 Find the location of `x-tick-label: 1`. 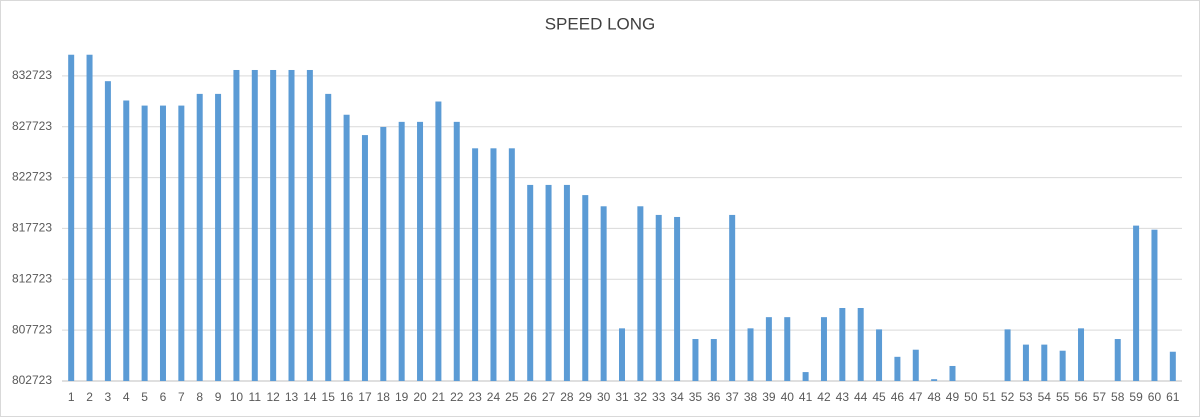

x-tick-label: 1 is located at coordinates (71, 397).